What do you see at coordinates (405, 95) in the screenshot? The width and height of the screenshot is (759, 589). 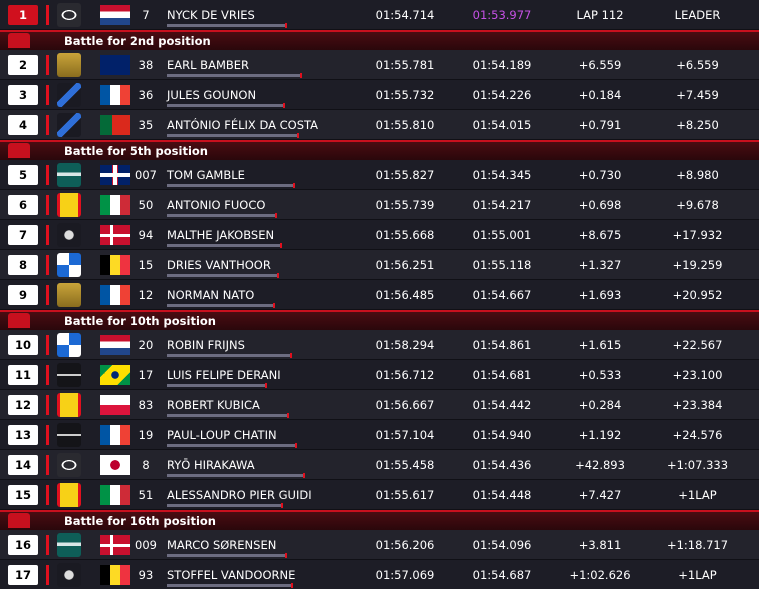 I see `last-lap: 01:55.732` at bounding box center [405, 95].